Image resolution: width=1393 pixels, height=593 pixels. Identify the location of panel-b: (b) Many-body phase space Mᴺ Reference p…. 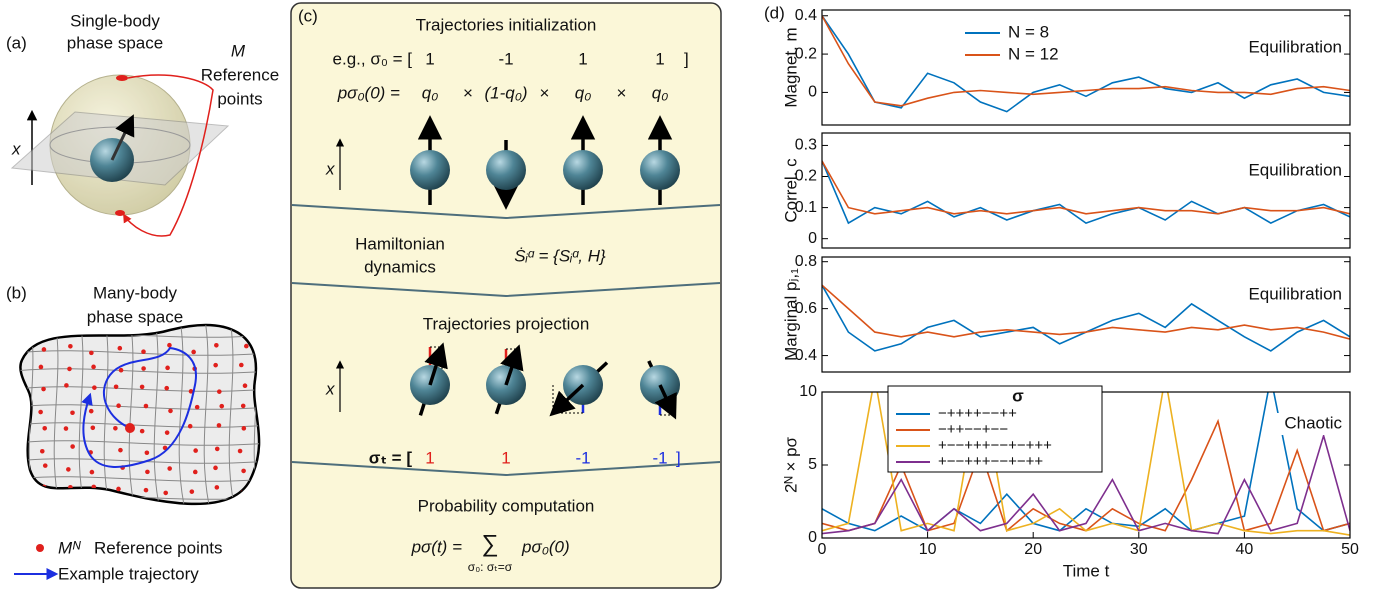
(133, 433).